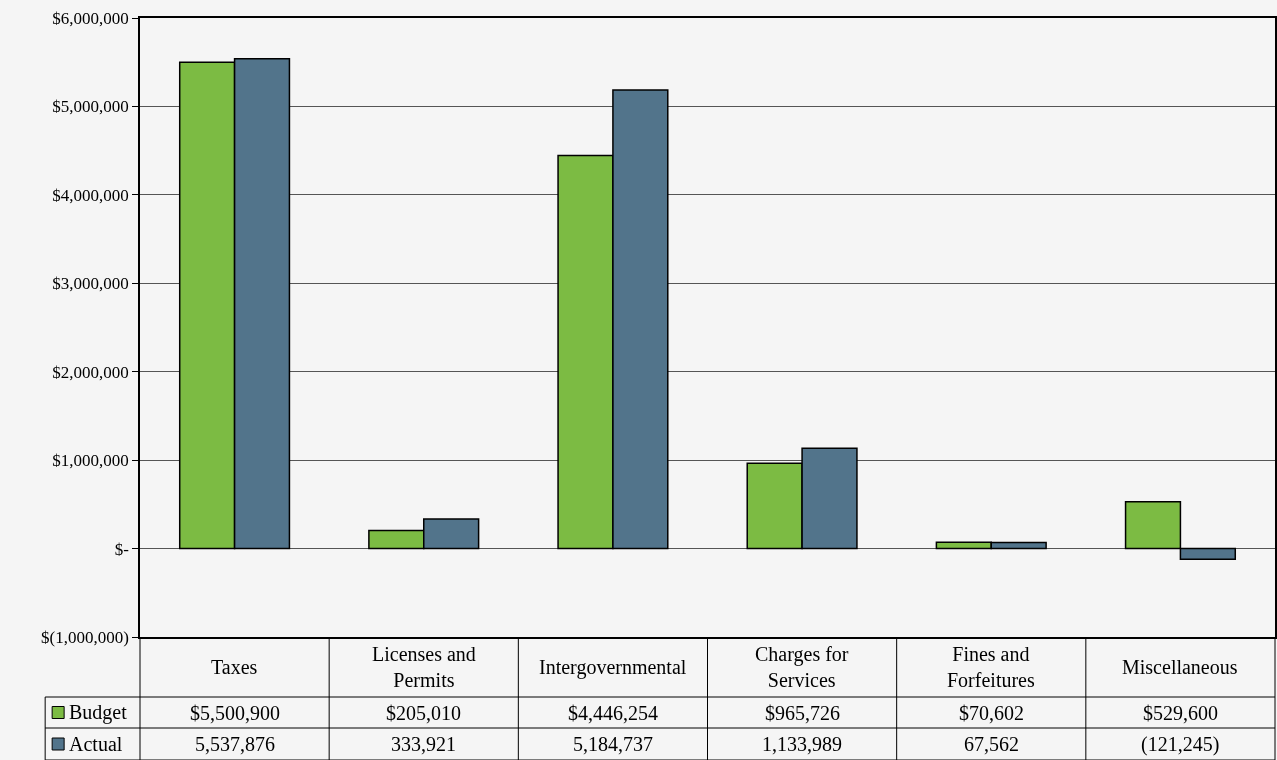 The image size is (1277, 760). Describe the element at coordinates (613, 744) in the screenshot. I see `data-label: 5,184,737` at that location.